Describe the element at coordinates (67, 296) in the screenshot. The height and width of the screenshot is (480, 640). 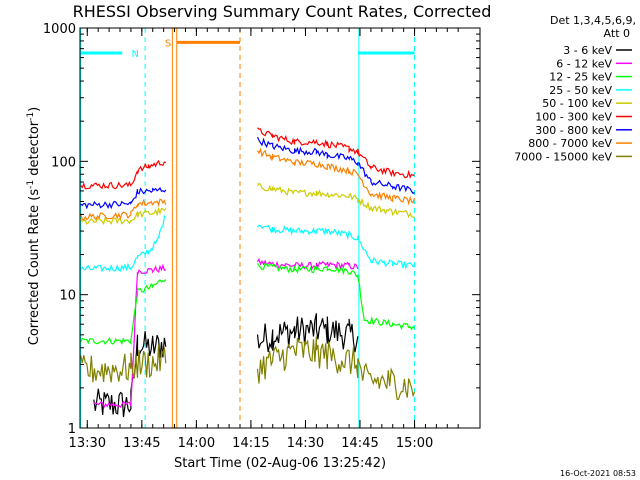
I see `y-tick-label-1: 10` at that location.